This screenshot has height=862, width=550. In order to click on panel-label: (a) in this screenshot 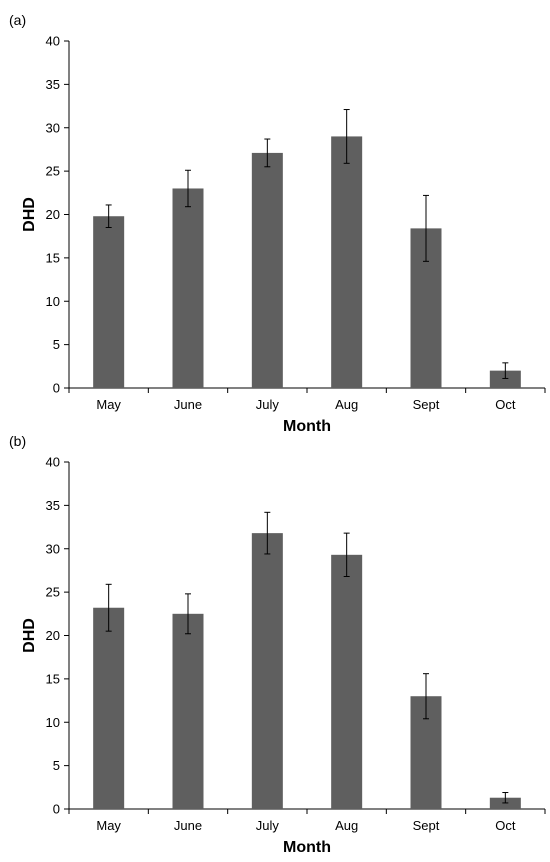, I will do `click(17, 20)`.